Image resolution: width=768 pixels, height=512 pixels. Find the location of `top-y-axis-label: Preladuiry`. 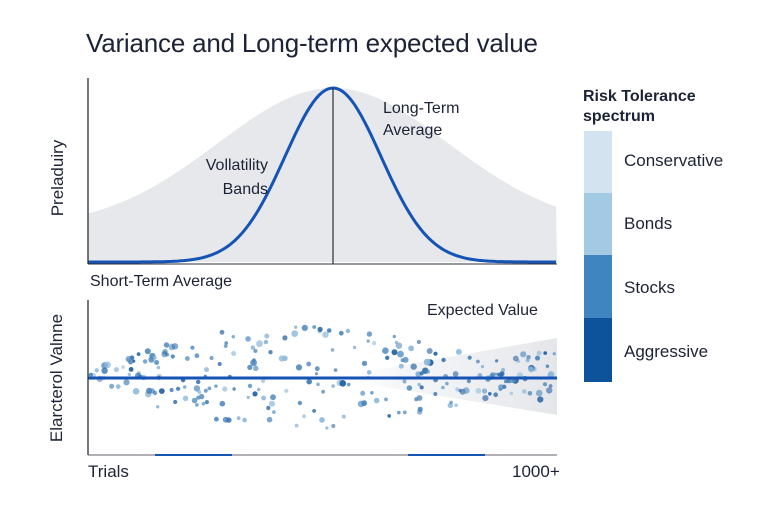

top-y-axis-label: Preladuiry is located at coordinates (57, 178).